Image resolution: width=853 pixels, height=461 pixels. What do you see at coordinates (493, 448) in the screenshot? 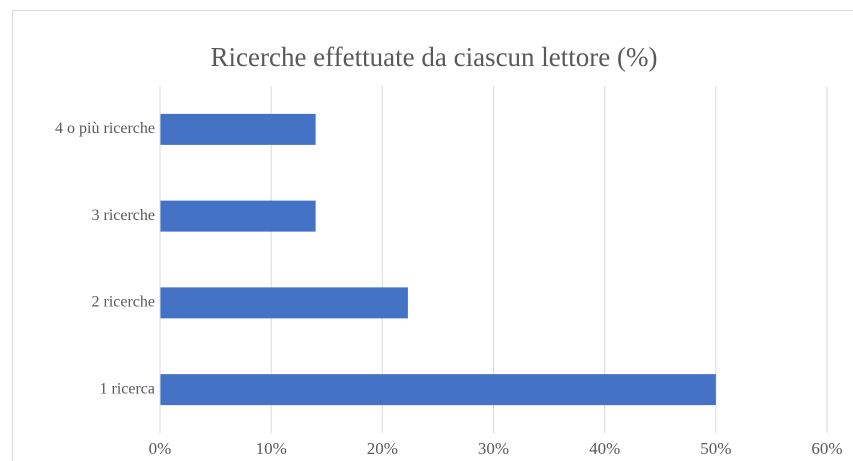
I see `x-tick-label: 30%` at bounding box center [493, 448].